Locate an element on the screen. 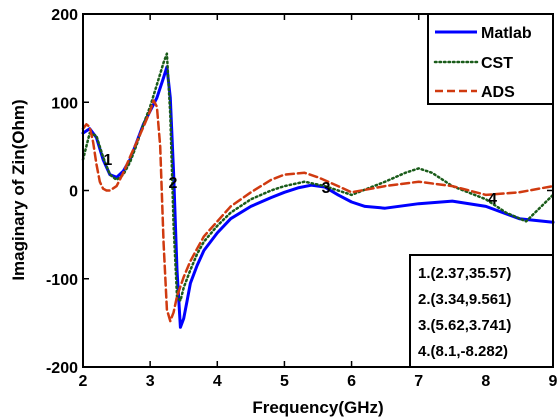 The height and width of the screenshot is (420, 560). annotation-line-3: 3.(5.62,3.741) is located at coordinates (464, 325).